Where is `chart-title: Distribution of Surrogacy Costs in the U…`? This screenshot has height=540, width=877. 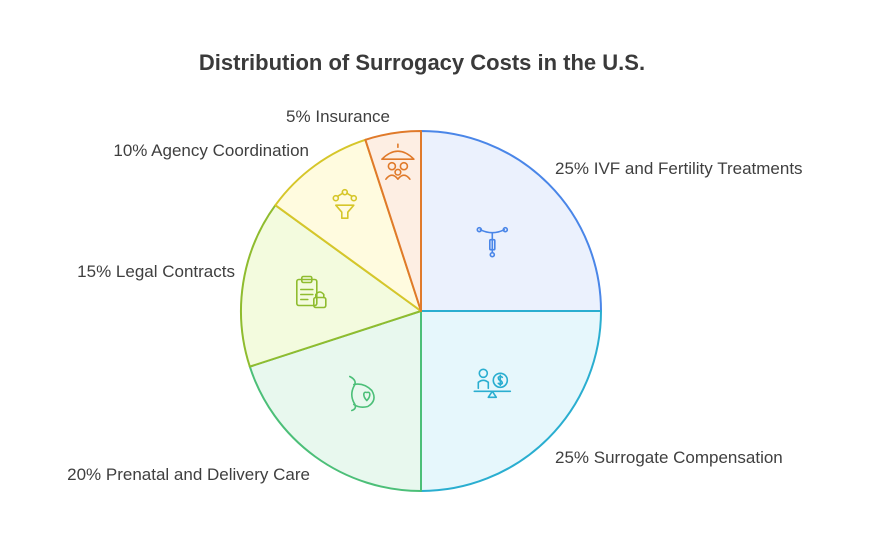
chart-title: Distribution of Surrogacy Costs in the U… is located at coordinates (422, 62).